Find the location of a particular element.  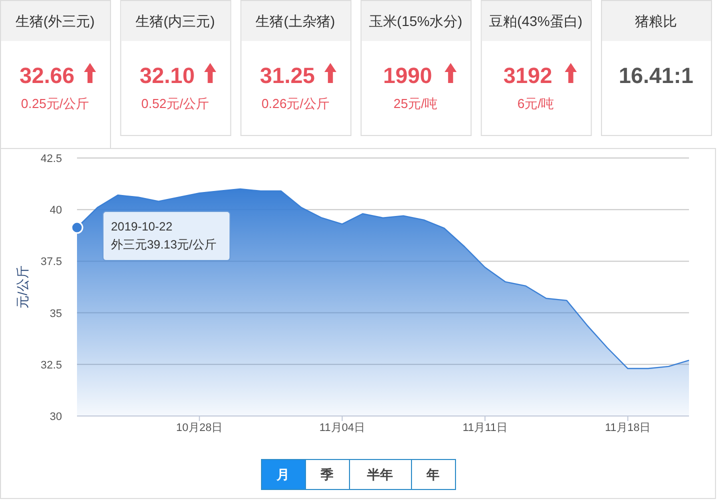

text: 0.52元/公斤 is located at coordinates (175, 103).